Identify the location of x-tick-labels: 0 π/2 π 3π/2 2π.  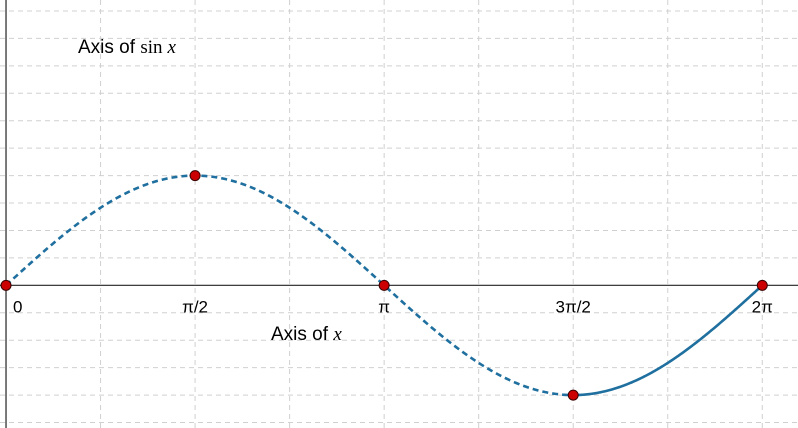
(393, 306).